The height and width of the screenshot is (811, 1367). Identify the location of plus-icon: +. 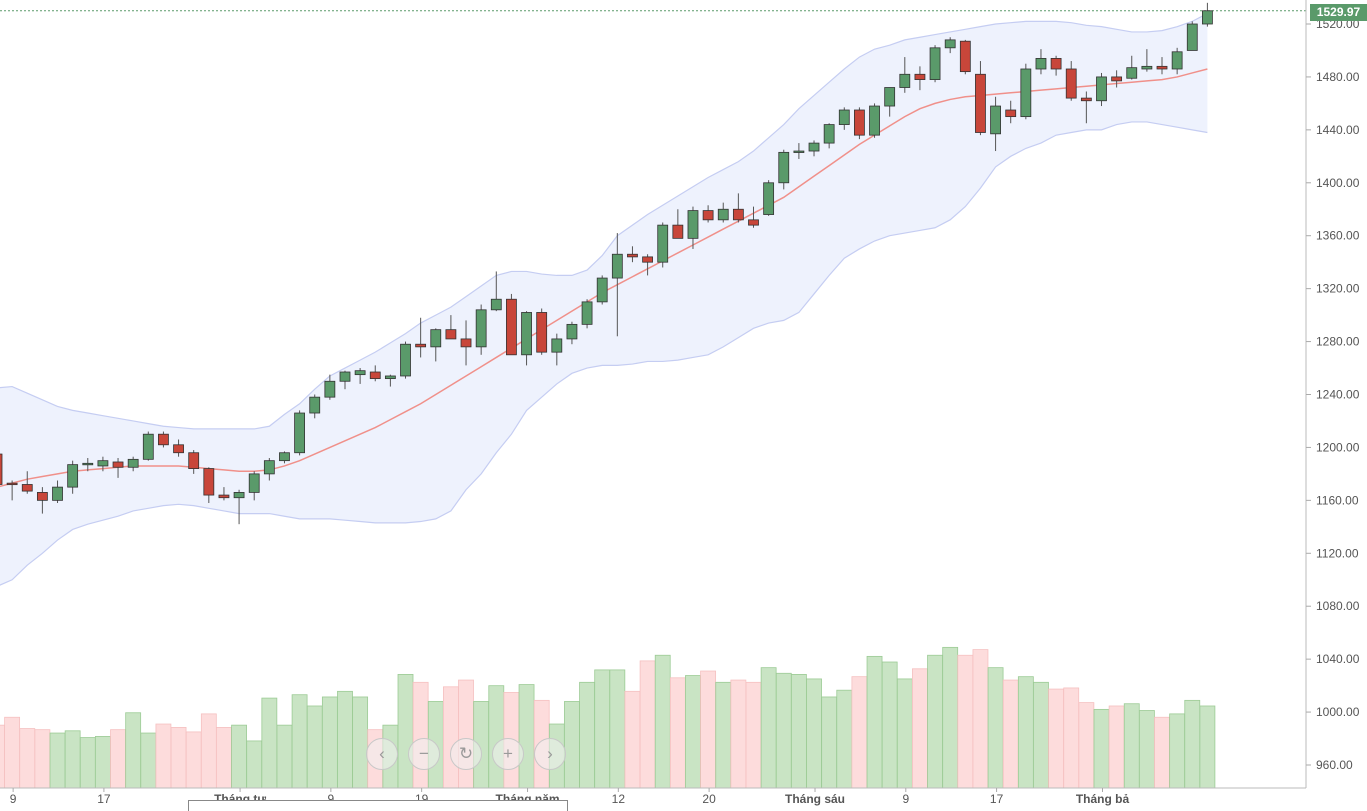
(508, 754).